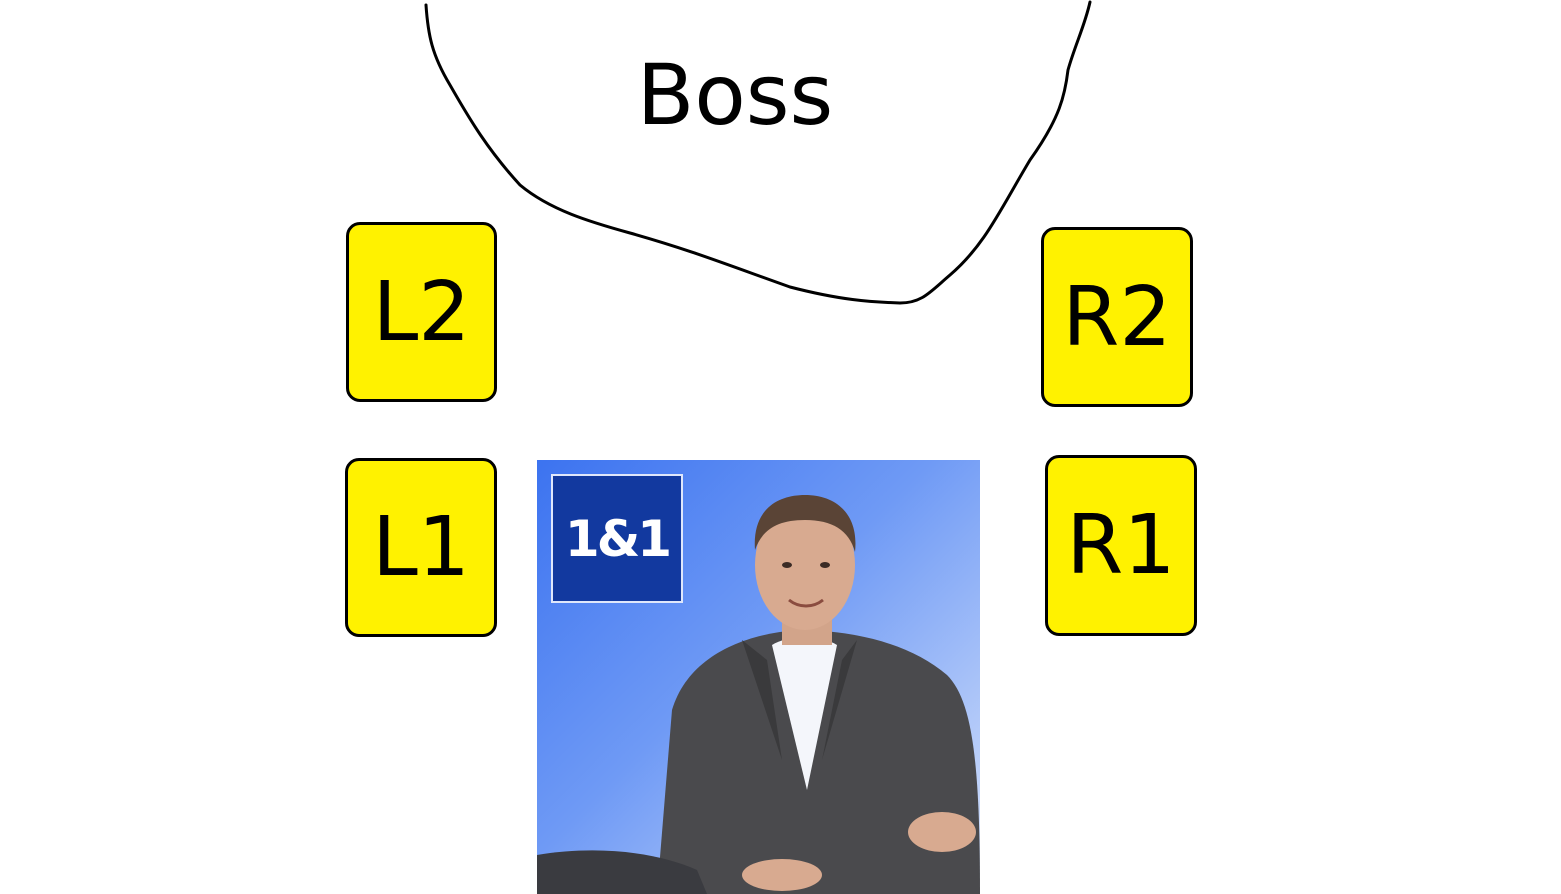 This screenshot has width=1561, height=894. I want to click on seat-label-l2: L2, so click(421, 312).